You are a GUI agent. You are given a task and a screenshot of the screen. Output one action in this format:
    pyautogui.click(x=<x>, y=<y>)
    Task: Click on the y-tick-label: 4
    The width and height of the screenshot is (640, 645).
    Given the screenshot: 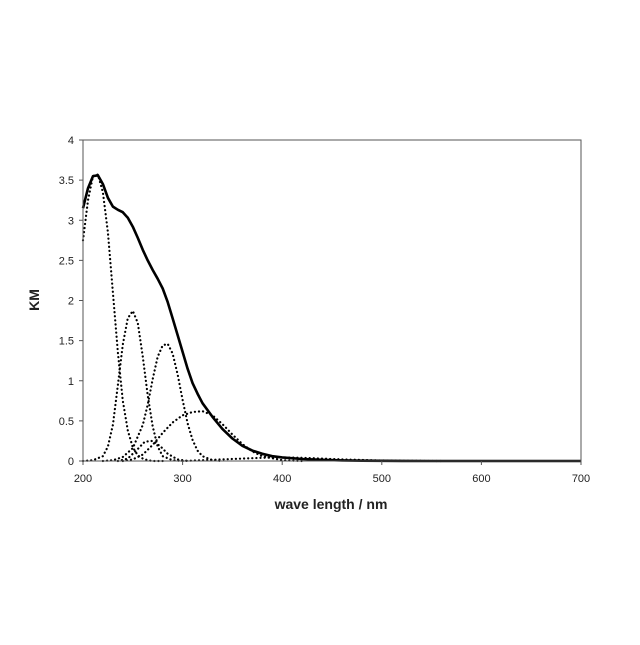 What is the action you would take?
    pyautogui.click(x=71, y=141)
    